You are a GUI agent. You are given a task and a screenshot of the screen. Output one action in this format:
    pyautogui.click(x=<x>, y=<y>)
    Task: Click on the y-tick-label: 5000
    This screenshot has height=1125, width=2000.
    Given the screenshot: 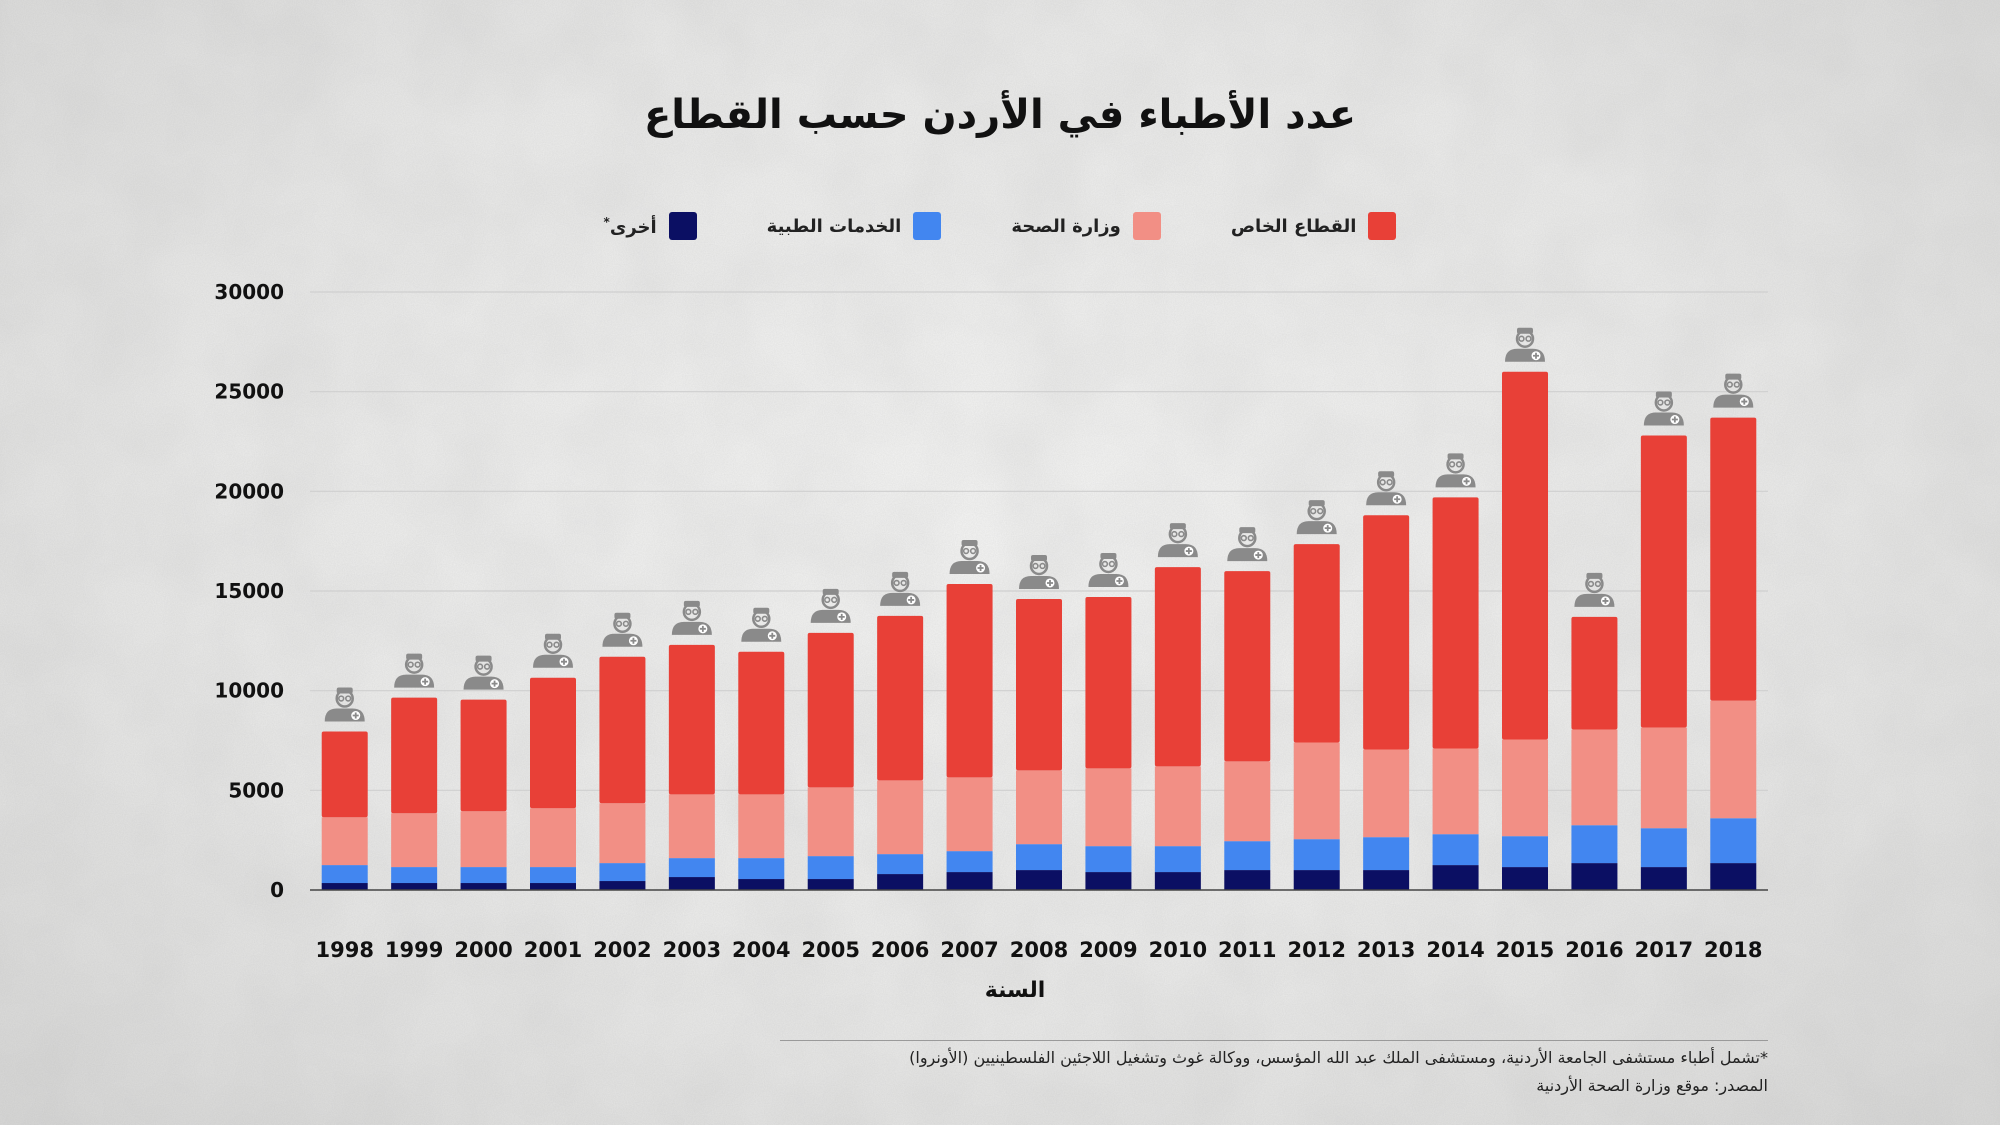 What is the action you would take?
    pyautogui.click(x=256, y=790)
    